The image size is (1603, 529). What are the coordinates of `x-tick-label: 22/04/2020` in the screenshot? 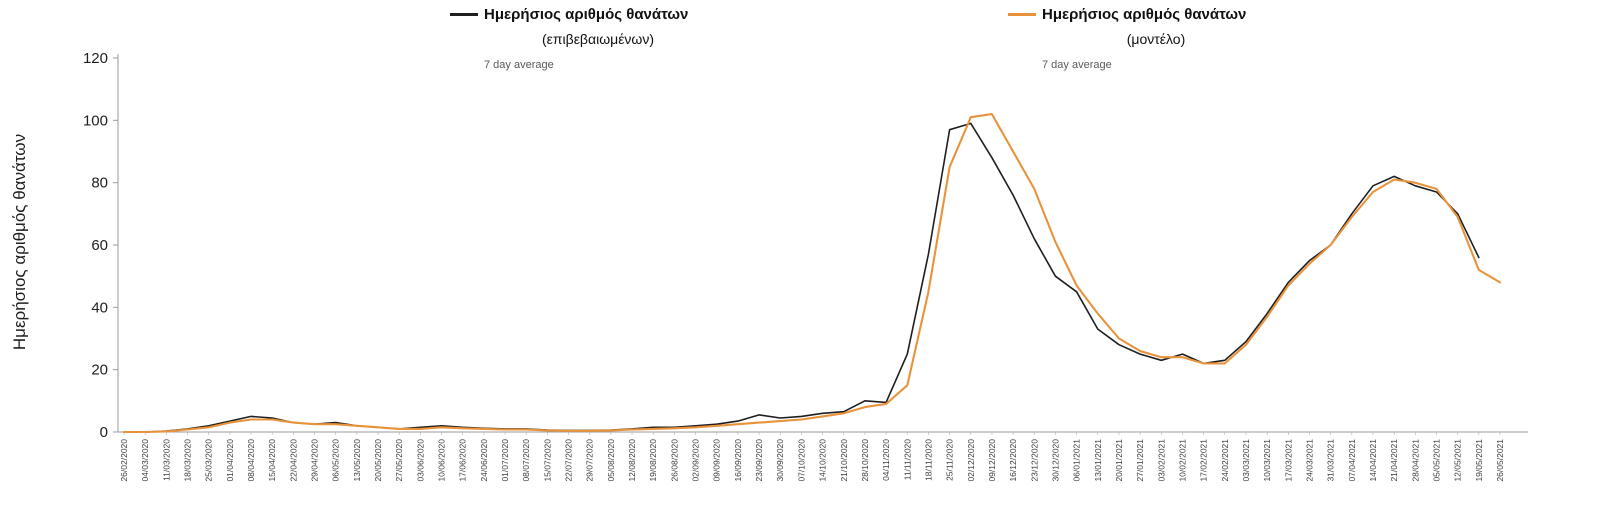 It's located at (293, 460).